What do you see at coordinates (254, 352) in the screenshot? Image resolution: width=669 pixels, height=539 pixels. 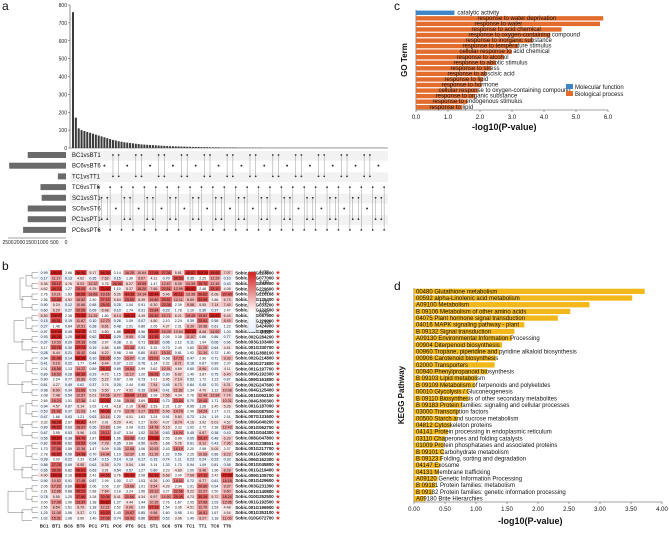 I see `gene-id-label: Sobic.001G388100` at bounding box center [254, 352].